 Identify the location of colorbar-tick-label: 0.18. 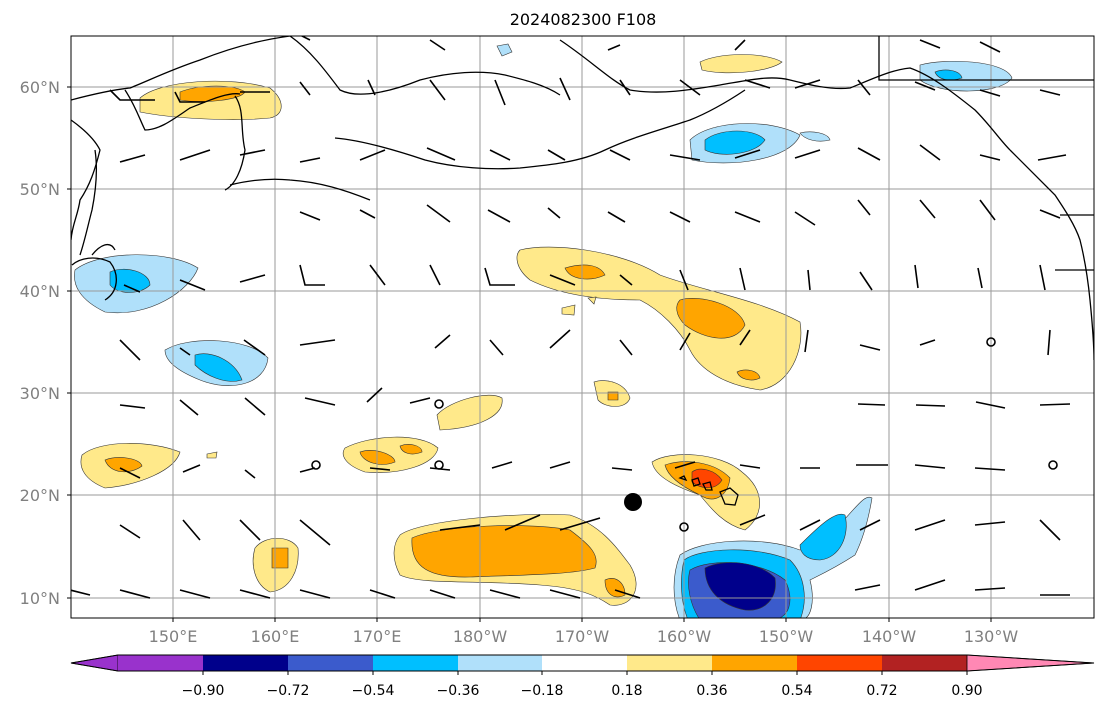
(626, 691).